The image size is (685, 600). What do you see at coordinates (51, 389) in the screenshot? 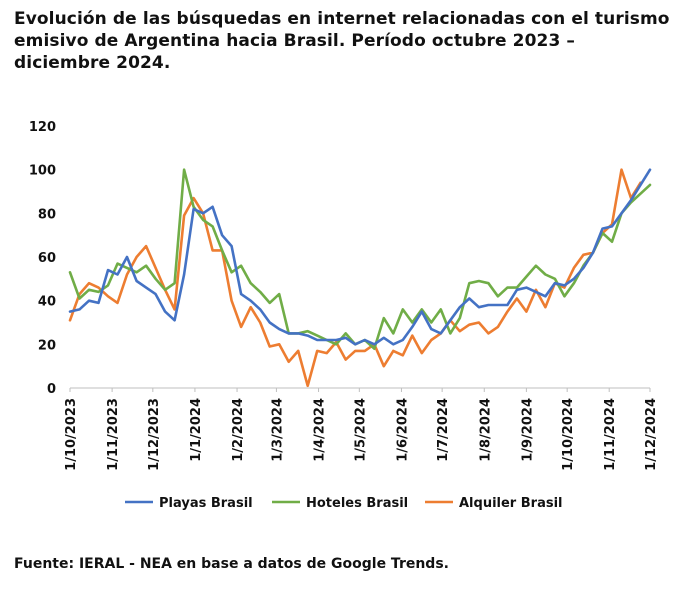
I see `y-tick-label: 0` at bounding box center [51, 389].